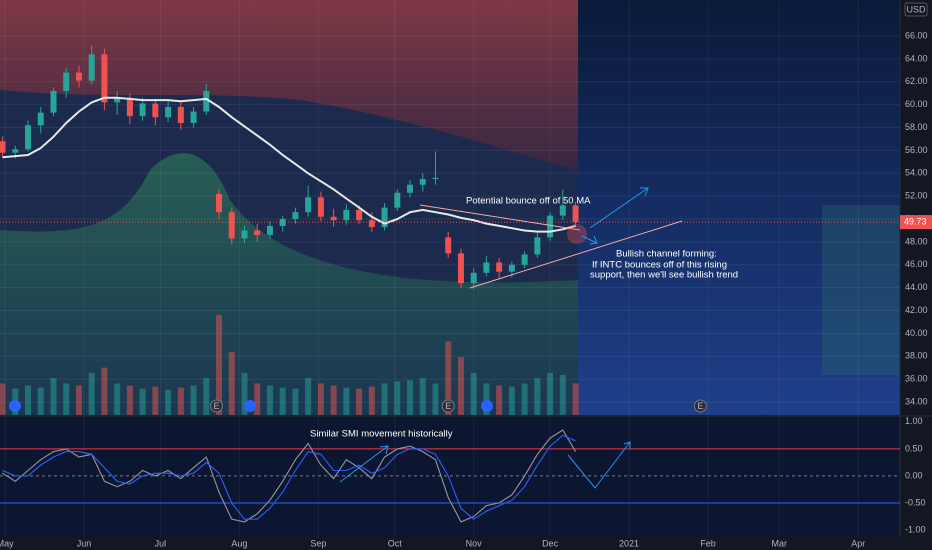  I want to click on highlight, so click(577, 234).